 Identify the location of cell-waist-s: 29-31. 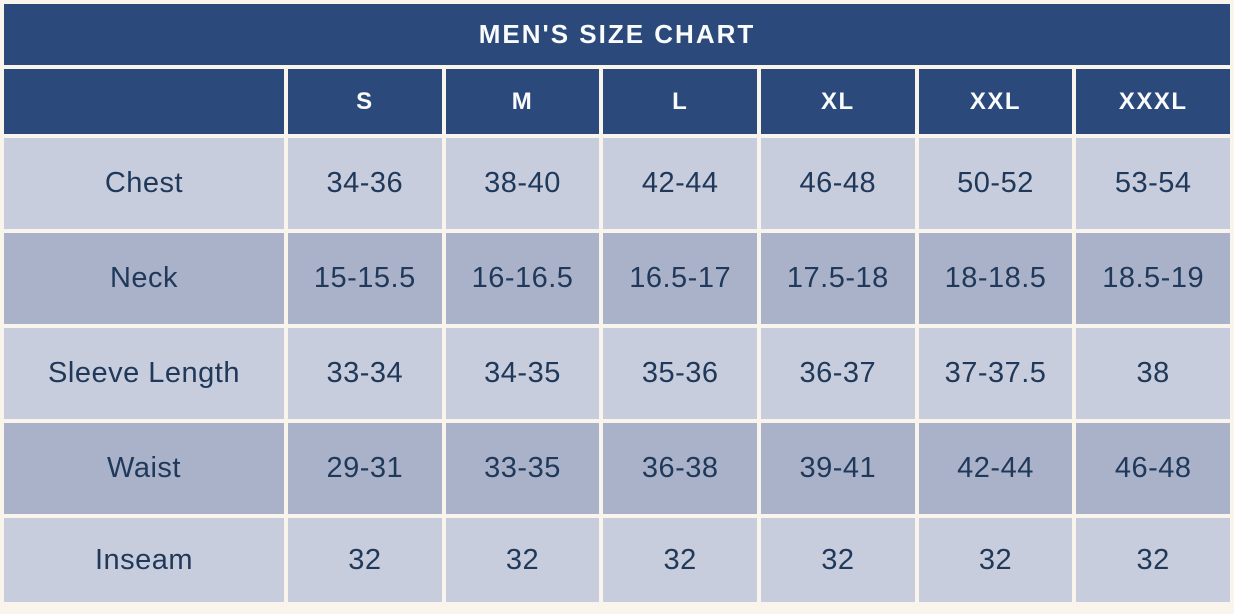
(365, 468).